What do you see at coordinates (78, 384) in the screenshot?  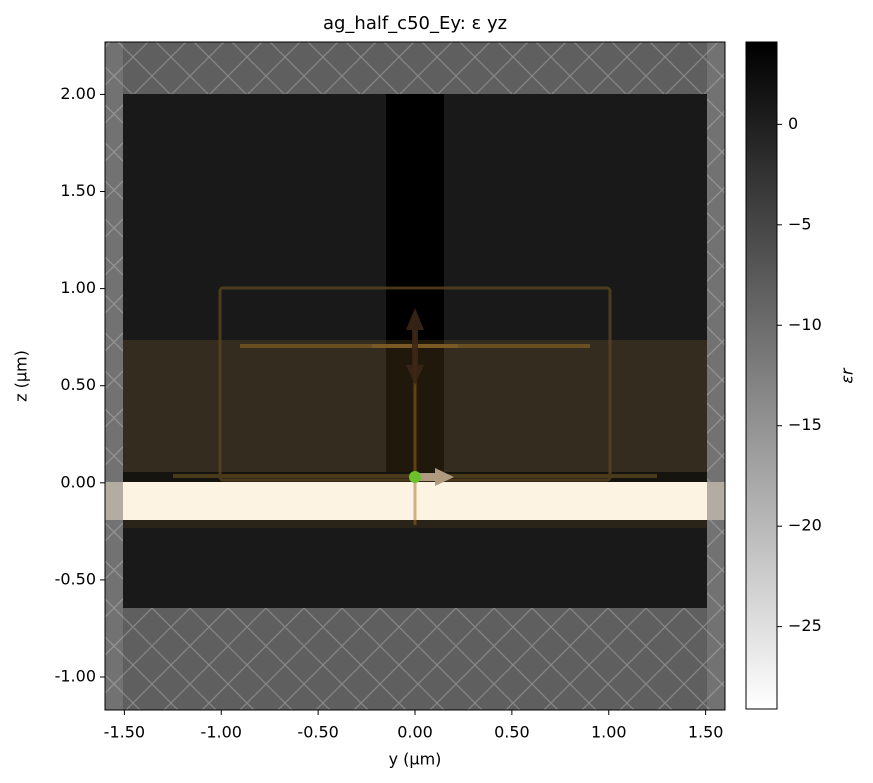 I see `y-tick-label: 0.50` at bounding box center [78, 384].